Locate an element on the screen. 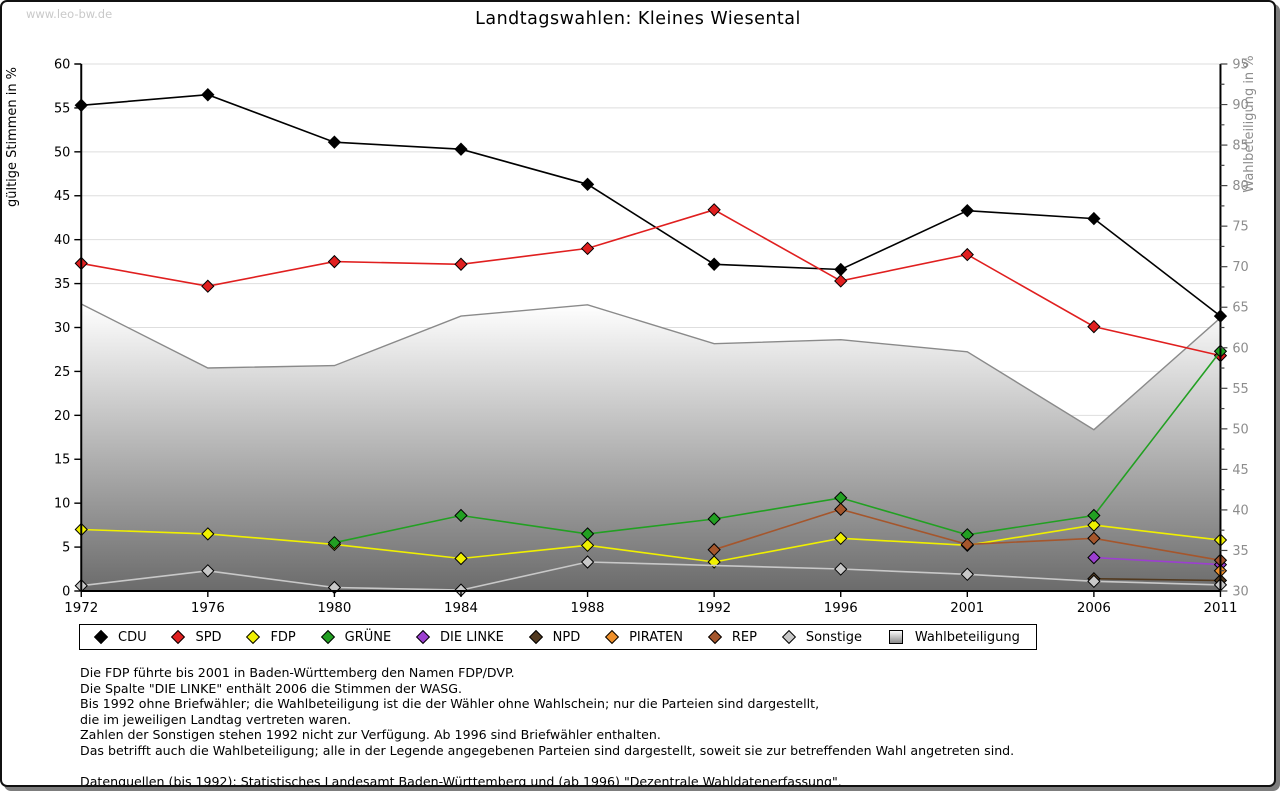  left-tick-label: 15 is located at coordinates (62, 460).